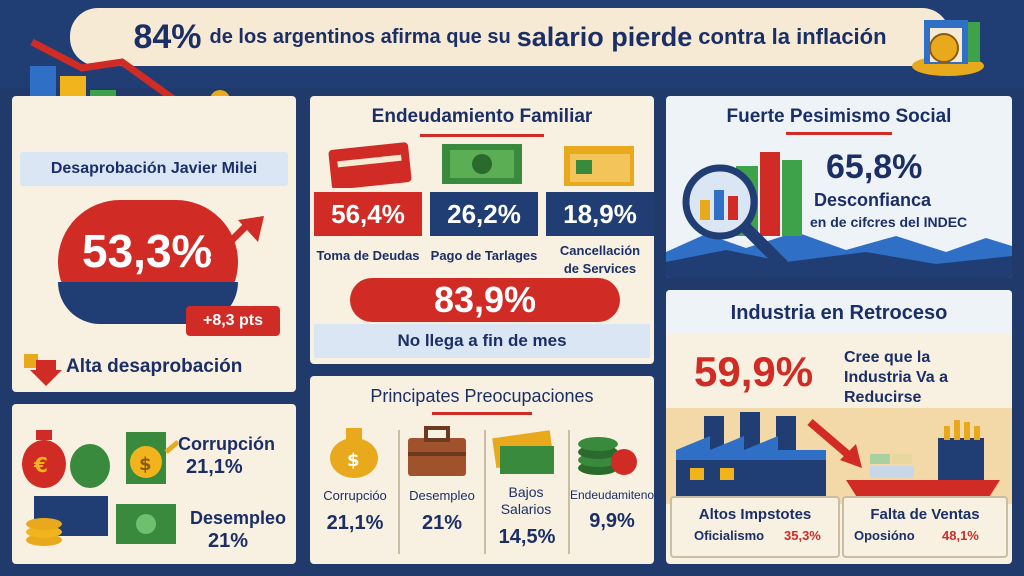 This screenshot has width=1024, height=576. Describe the element at coordinates (482, 164) in the screenshot. I see `cash-payment-icon` at that location.